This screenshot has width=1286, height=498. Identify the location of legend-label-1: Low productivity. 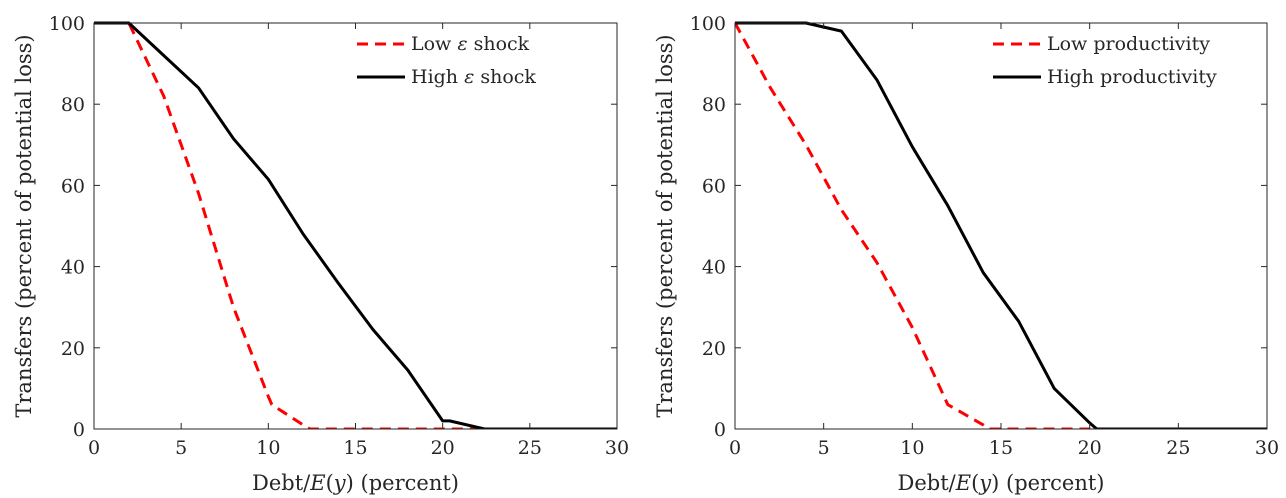
(1128, 44).